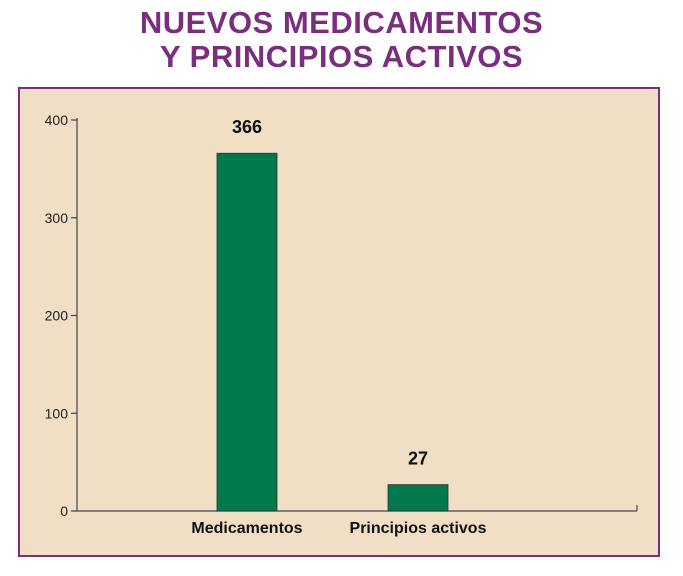 This screenshot has width=683, height=576. I want to click on chart-title: NUEVOS MEDICAMENTOS Y PRINCIPIOS ACTIVOS, so click(341, 40).